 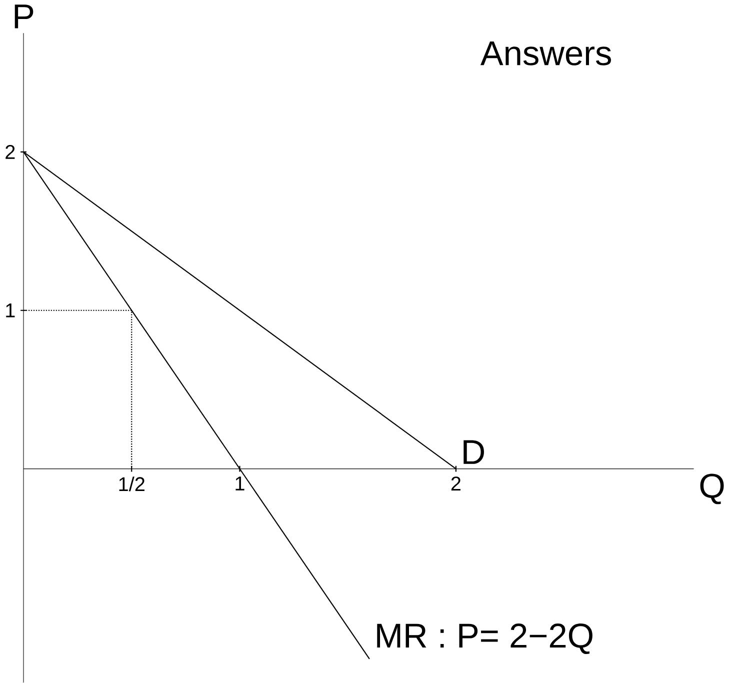 What do you see at coordinates (24, 16) in the screenshot?
I see `y-axis-title: P` at bounding box center [24, 16].